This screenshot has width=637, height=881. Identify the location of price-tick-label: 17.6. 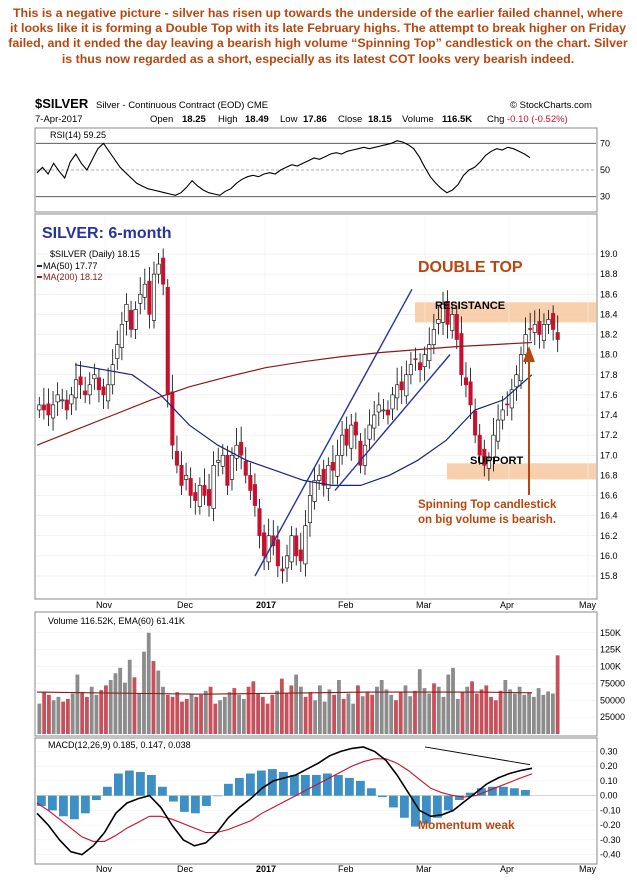
(609, 395).